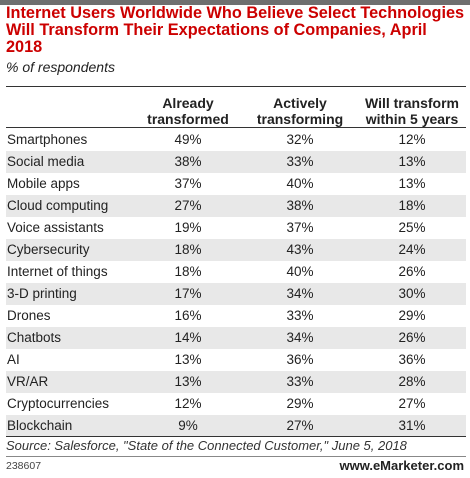 This screenshot has width=470, height=478. What do you see at coordinates (300, 103) in the screenshot?
I see `column-header-line: Actively` at bounding box center [300, 103].